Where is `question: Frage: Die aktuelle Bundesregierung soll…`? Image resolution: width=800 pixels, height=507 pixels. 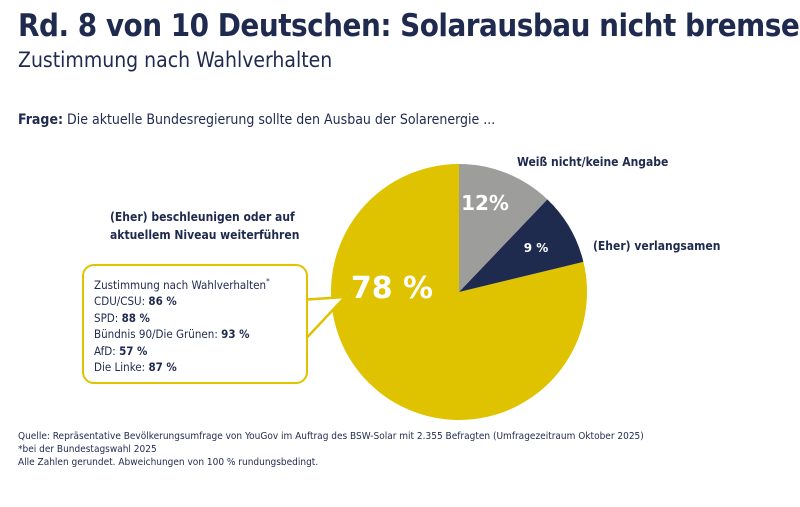 question: Frage: Die aktuelle Bundesregierung soll… is located at coordinates (256, 120).